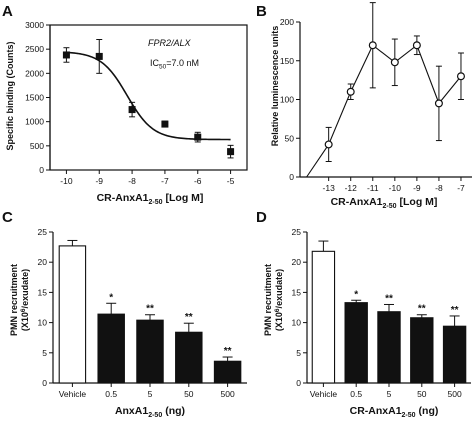  Describe the element at coordinates (34, 122) in the screenshot. I see `panel-a-y-tick-label-2: 1000` at that location.